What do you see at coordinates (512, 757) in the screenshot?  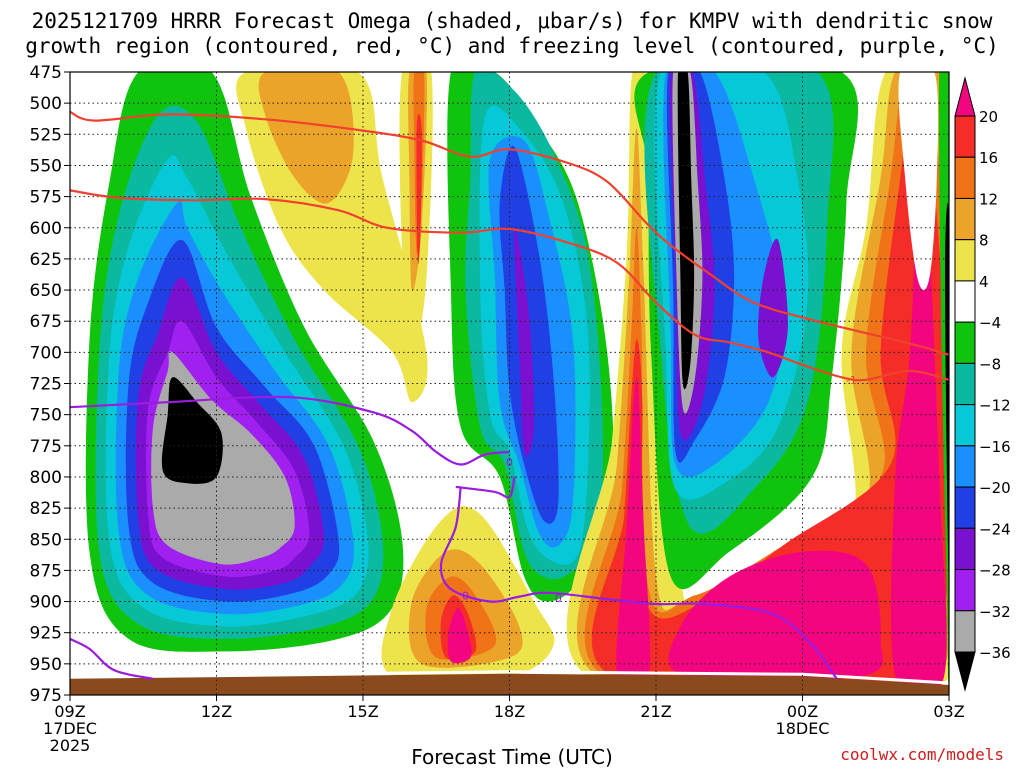 I see `x-axis-label: Forecast Time (UTC)` at bounding box center [512, 757].